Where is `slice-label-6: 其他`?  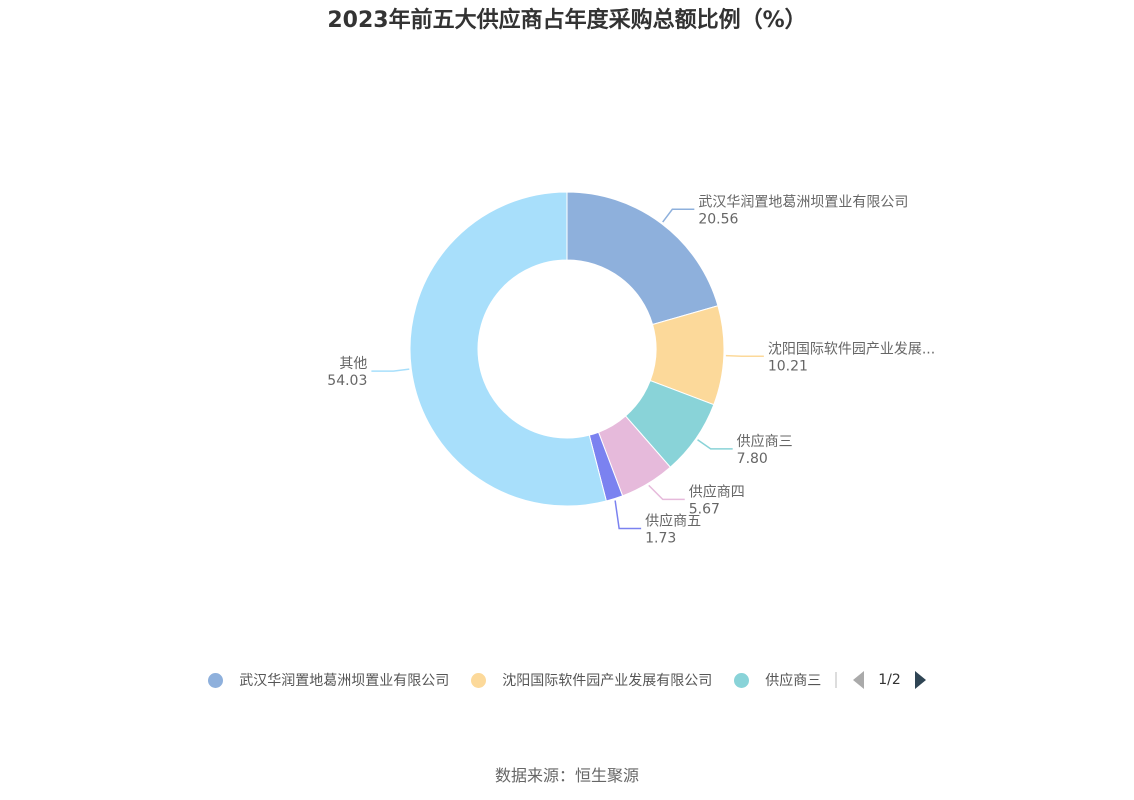 slice-label-6: 其他 is located at coordinates (353, 364).